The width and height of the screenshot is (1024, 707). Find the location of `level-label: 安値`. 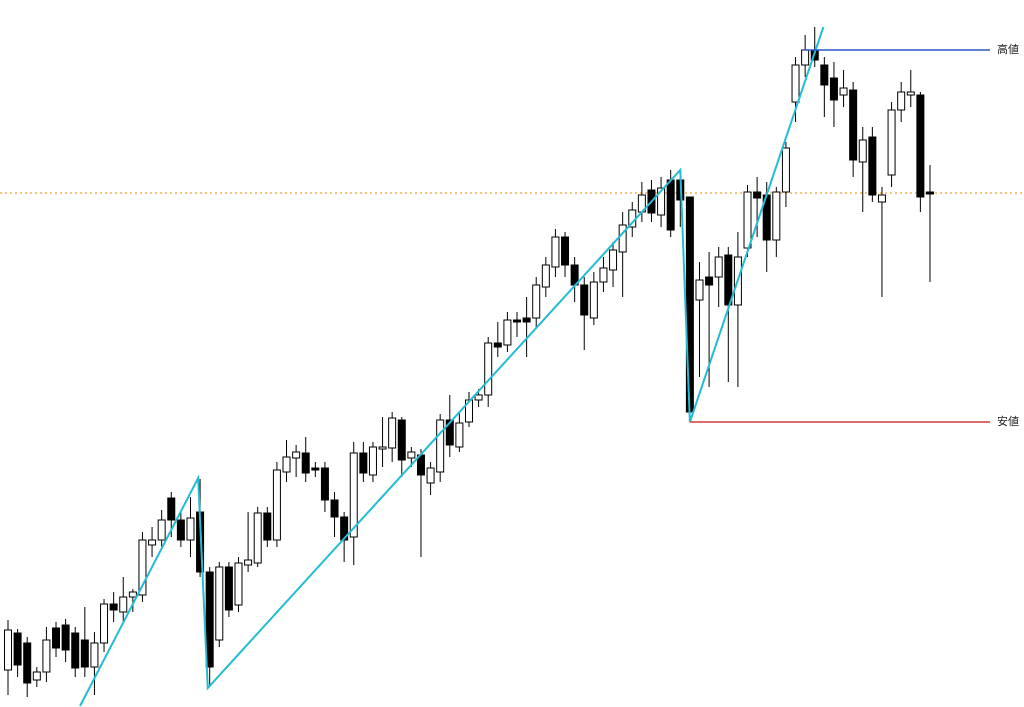

level-label: 安値 is located at coordinates (1008, 421).